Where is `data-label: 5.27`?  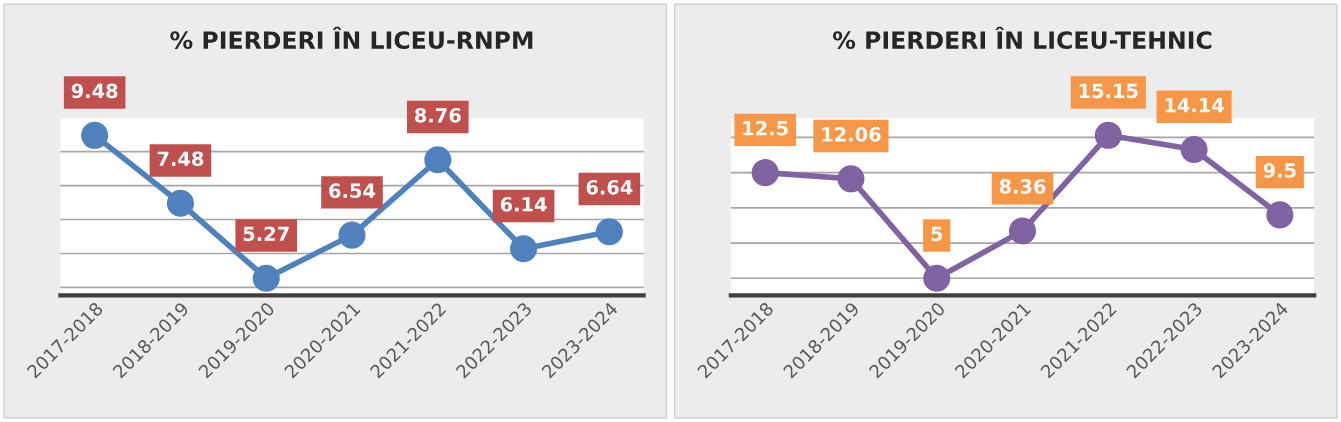
data-label: 5.27 is located at coordinates (266, 234).